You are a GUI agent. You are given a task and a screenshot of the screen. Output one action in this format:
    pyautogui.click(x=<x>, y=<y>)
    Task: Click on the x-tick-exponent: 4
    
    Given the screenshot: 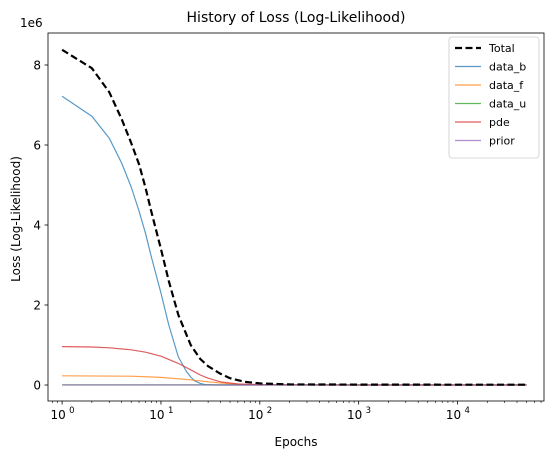 What is the action you would take?
    pyautogui.click(x=467, y=411)
    